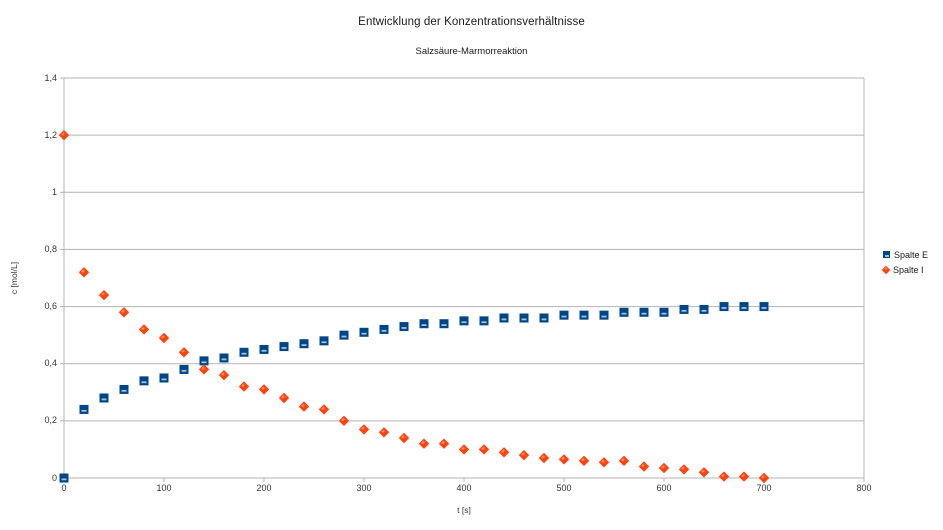  What do you see at coordinates (564, 488) in the screenshot?
I see `x-tick-label: 500` at bounding box center [564, 488].